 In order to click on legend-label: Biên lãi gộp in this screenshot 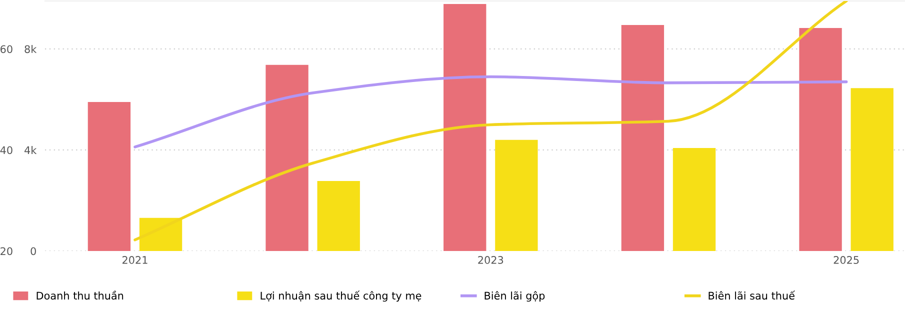, I will do `click(514, 296)`.